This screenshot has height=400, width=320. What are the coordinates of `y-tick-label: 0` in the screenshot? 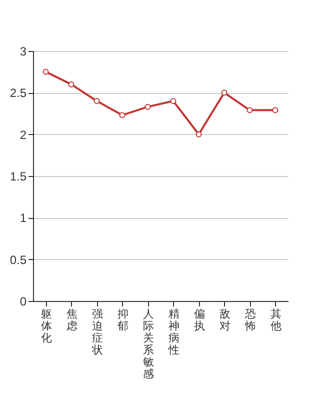 It's located at (23, 301).